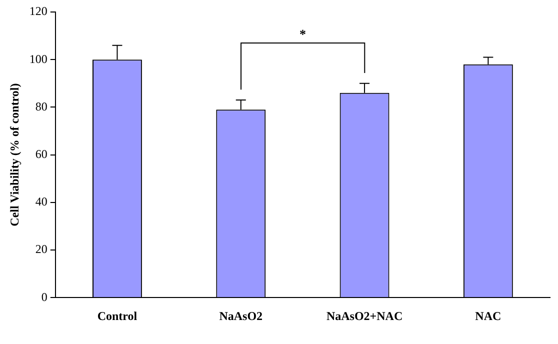 The width and height of the screenshot is (558, 344). What do you see at coordinates (488, 315) in the screenshot?
I see `x-tick-label: NAC` at bounding box center [488, 315].